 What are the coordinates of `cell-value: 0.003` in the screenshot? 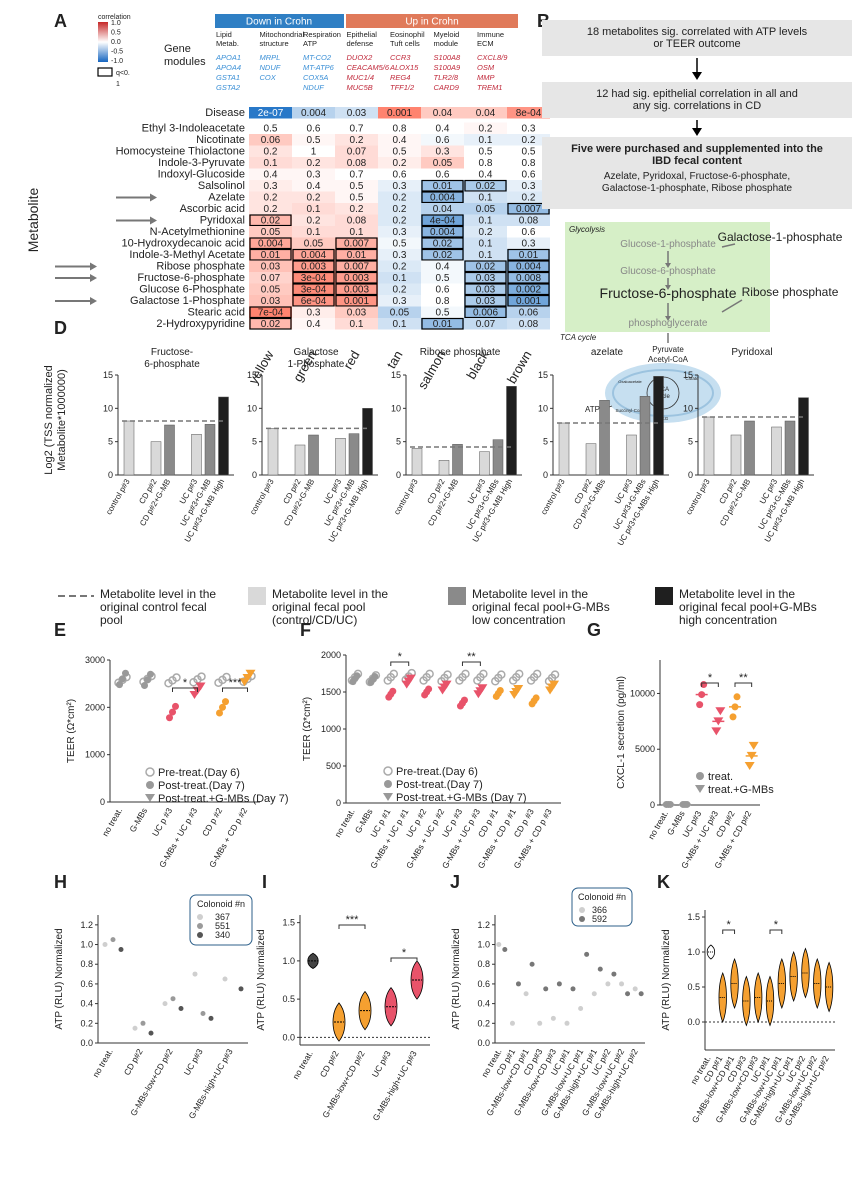 It's located at (313, 267).